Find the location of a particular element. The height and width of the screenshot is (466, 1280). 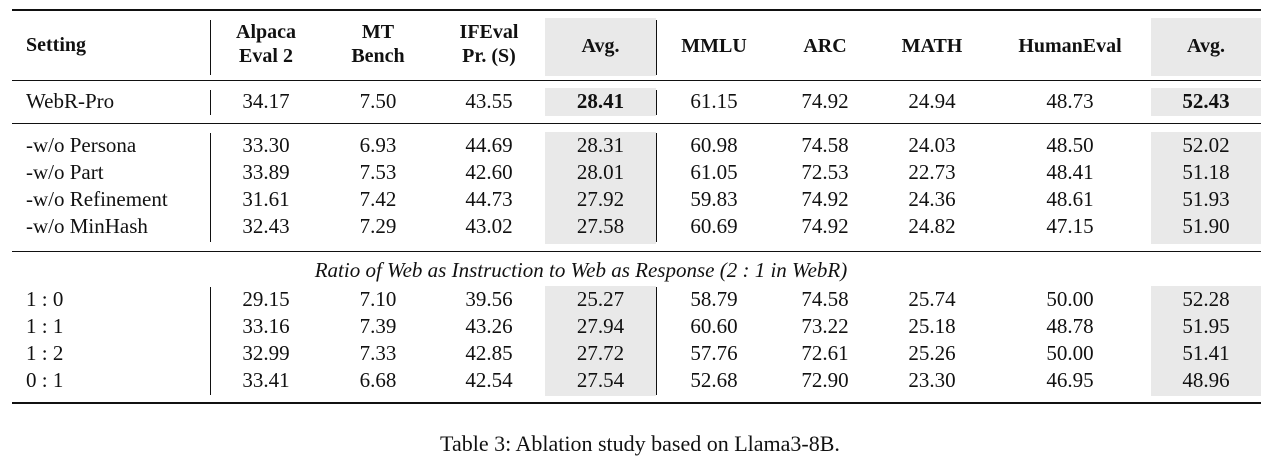

cell-alpaca: 33.89 is located at coordinates (266, 172).